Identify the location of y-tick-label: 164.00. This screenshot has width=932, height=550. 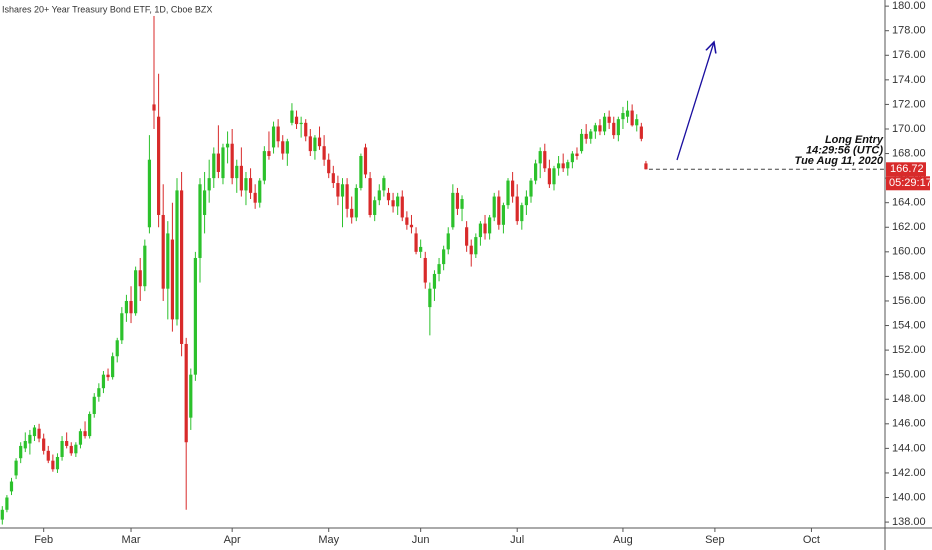
(909, 203).